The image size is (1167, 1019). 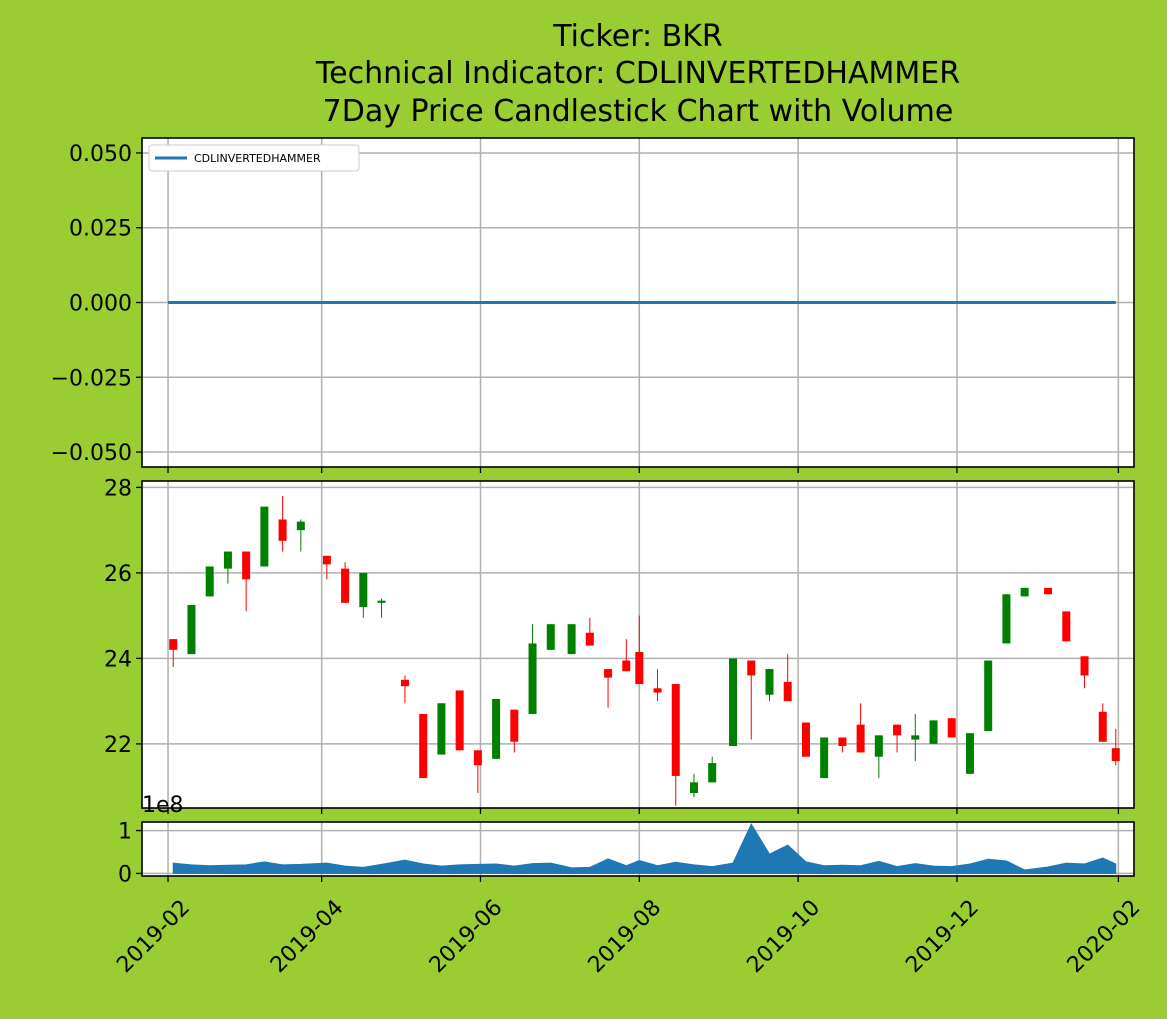 I want to click on indicator-legend: CDLINVERTEDHAMMER, so click(x=254, y=158).